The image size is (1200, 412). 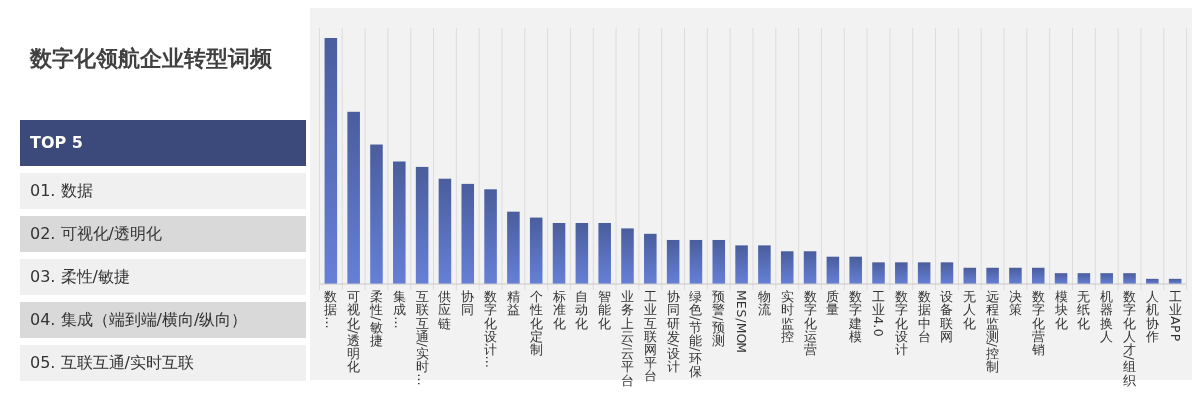 I want to click on x-tick-label: 协同研发/设计, so click(x=673, y=332).